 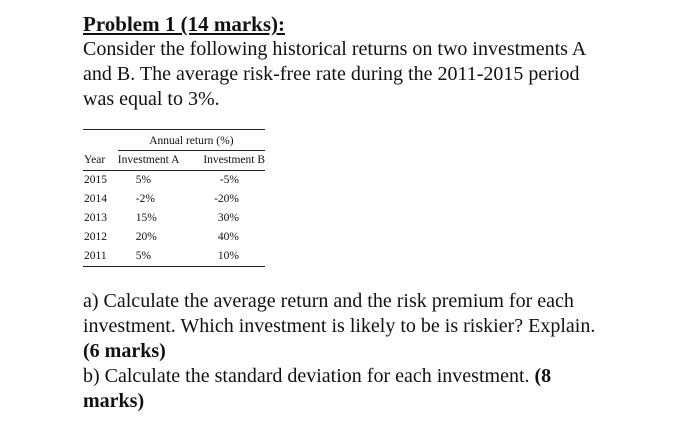 I want to click on intro-line: was equal to 3%., so click(x=151, y=99).